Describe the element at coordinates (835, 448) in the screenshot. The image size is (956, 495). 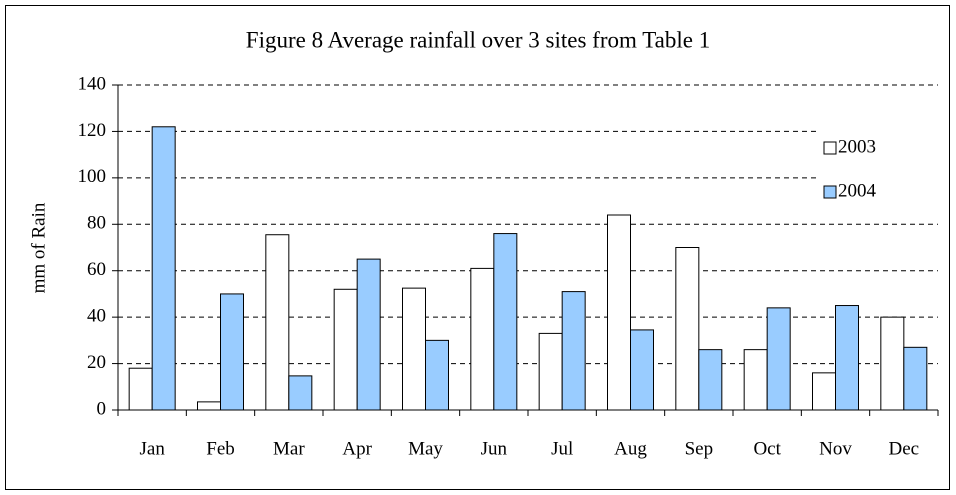
I see `x-tick-label: Nov` at that location.